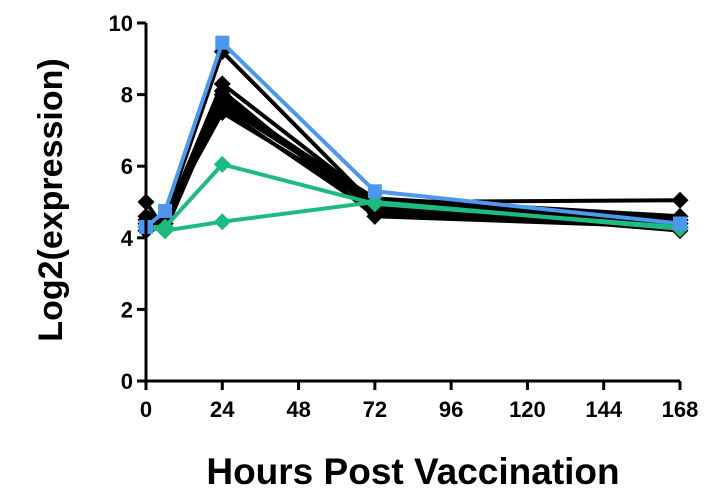  What do you see at coordinates (127, 309) in the screenshot?
I see `y-tick-label: 2` at bounding box center [127, 309].